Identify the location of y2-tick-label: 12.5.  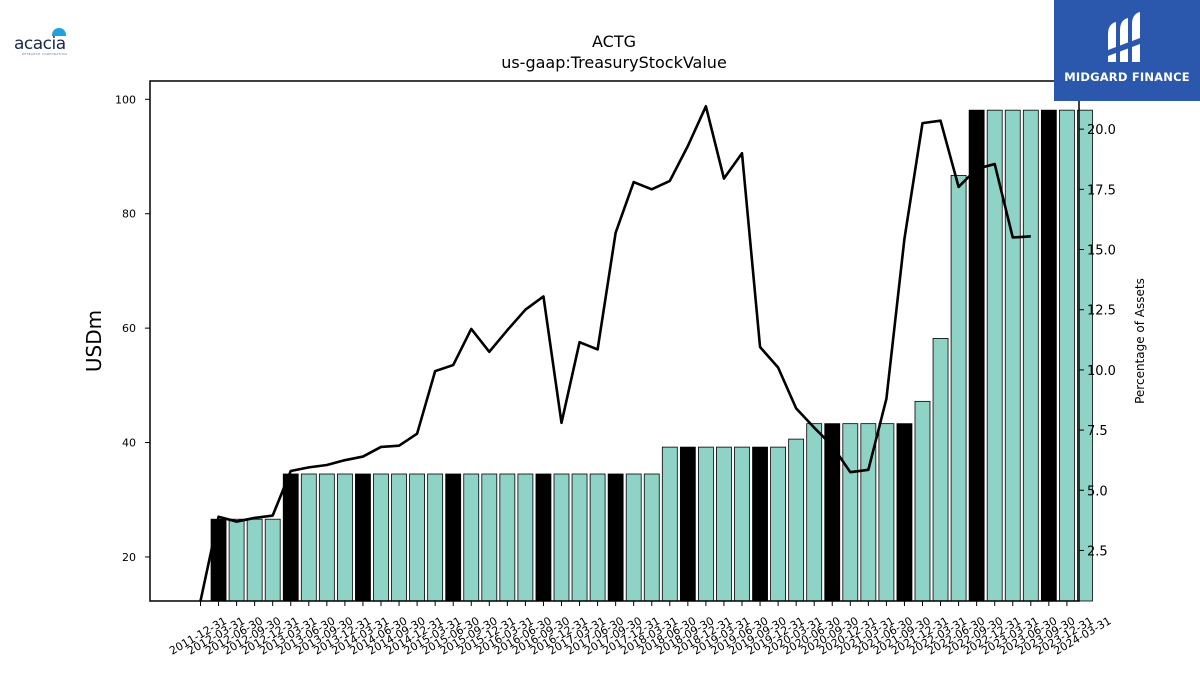
(1101, 311).